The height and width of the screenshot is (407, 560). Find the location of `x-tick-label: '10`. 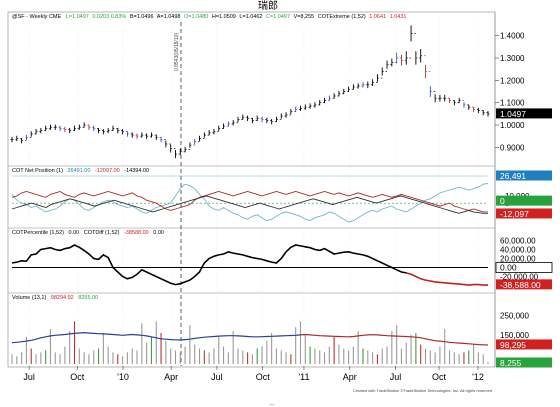

x-tick-label: '10 is located at coordinates (123, 377).